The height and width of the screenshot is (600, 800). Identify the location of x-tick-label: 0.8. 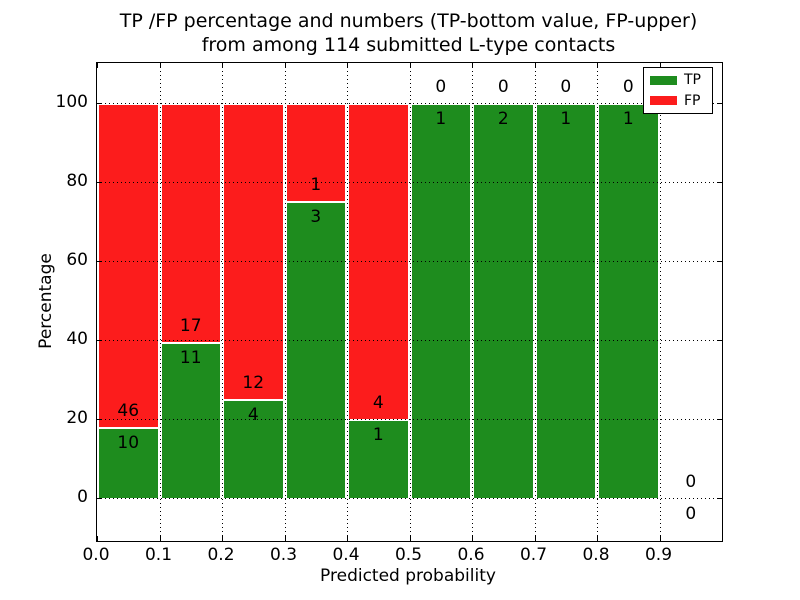
(596, 555).